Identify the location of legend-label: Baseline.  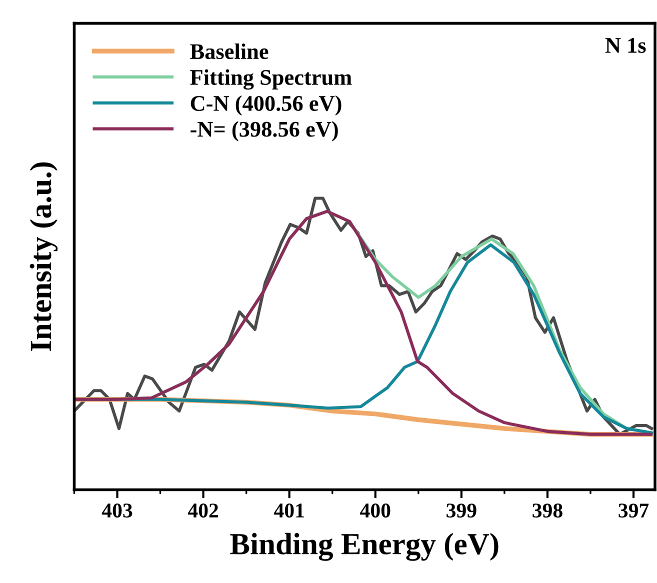
(229, 51).